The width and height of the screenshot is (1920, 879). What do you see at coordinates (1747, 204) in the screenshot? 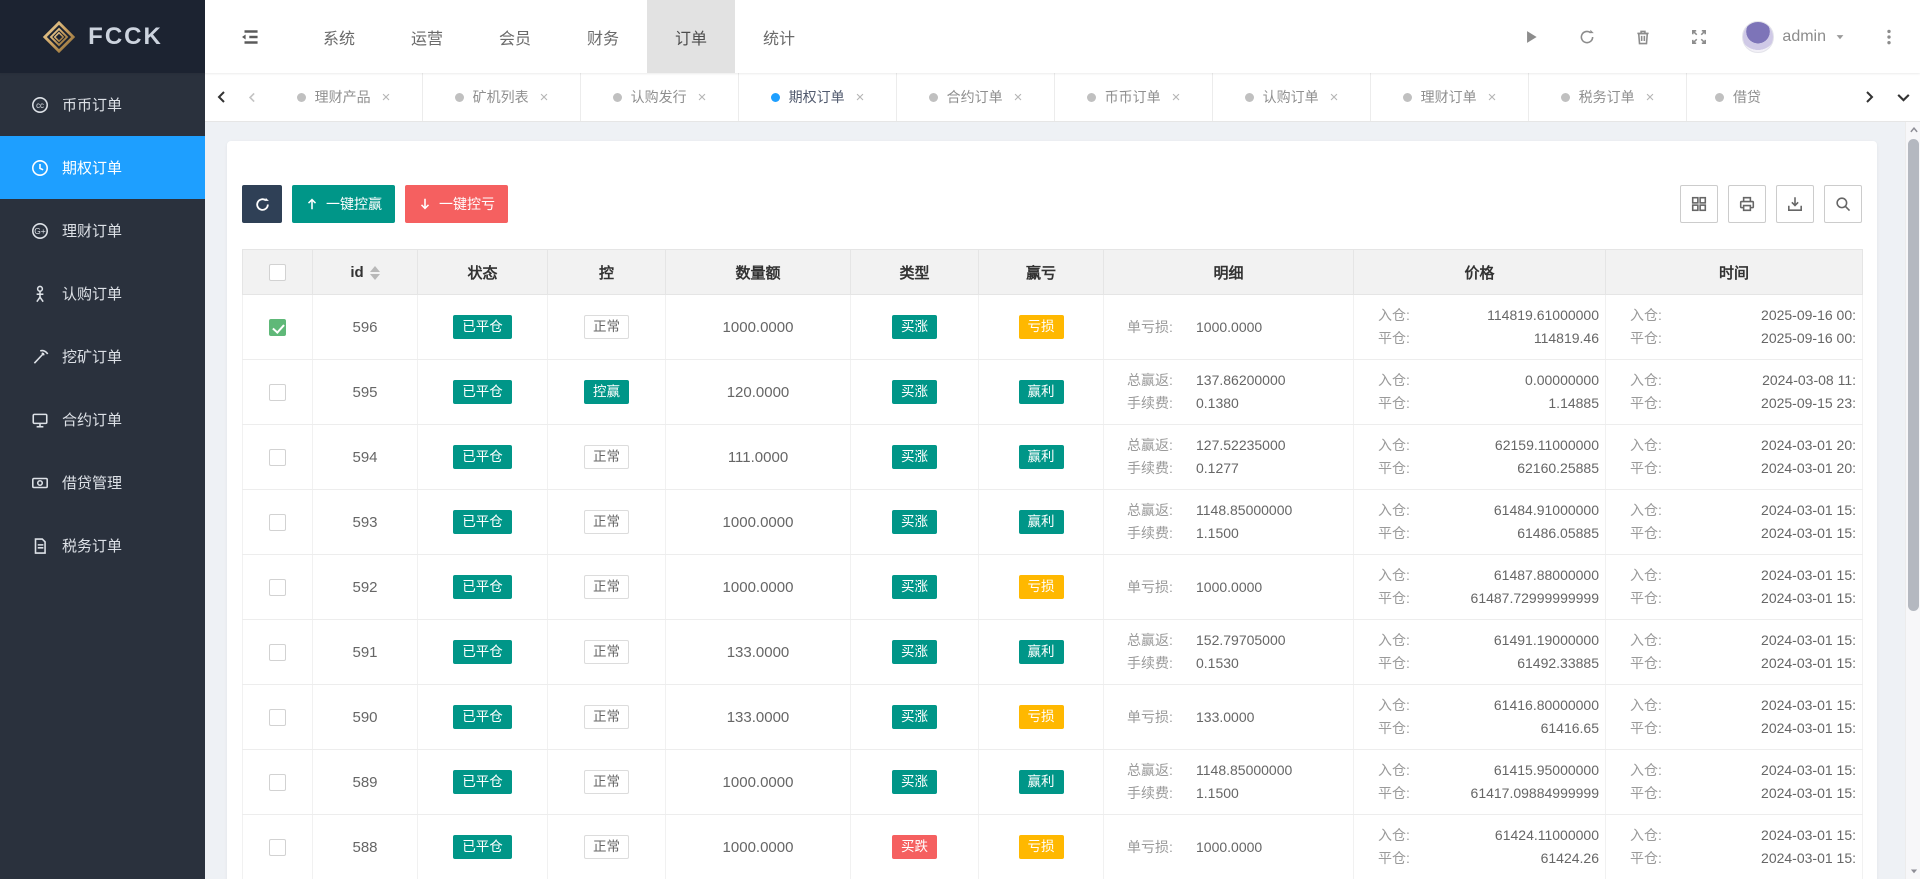
I see `table-tool-print-button` at bounding box center [1747, 204].